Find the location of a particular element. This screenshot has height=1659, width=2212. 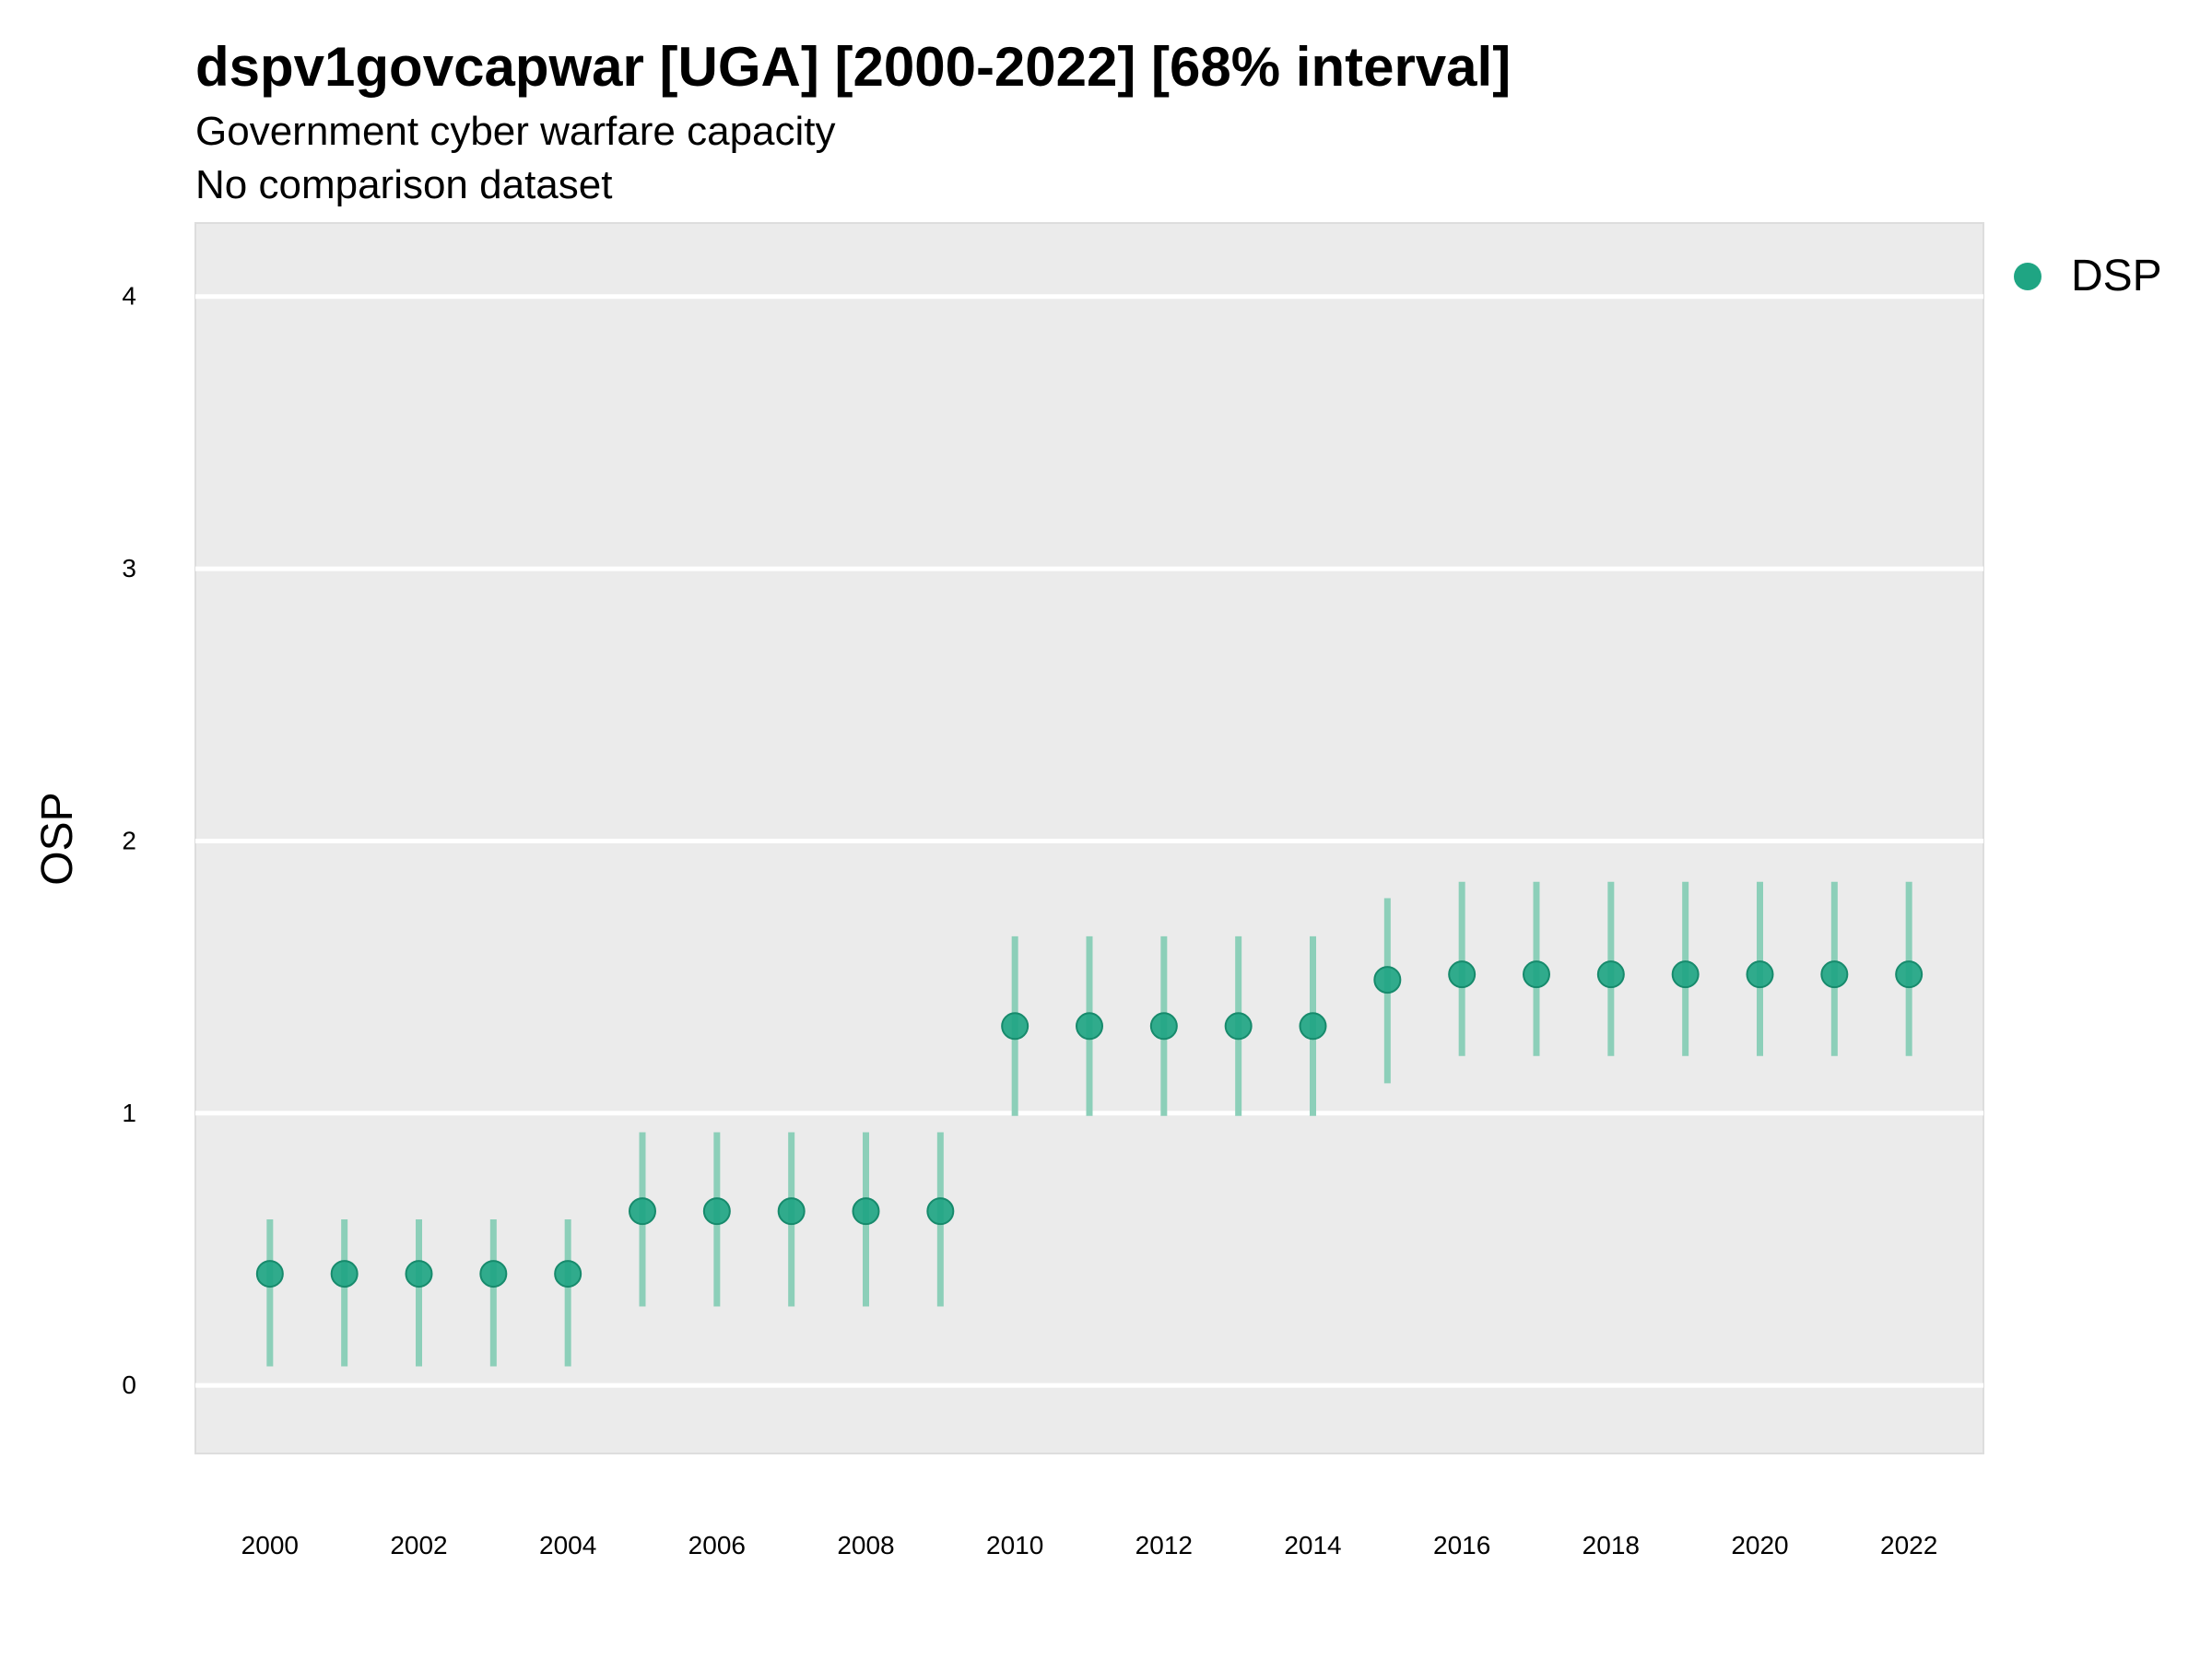

x-tick-label: 2020 is located at coordinates (1759, 1545).